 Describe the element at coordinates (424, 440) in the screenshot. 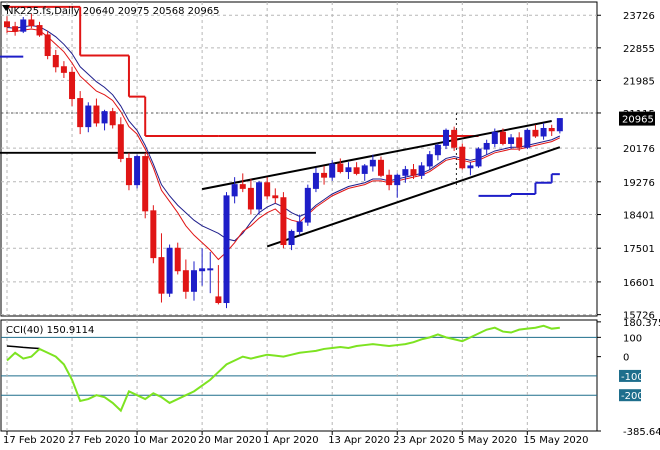

I see `time-tick-label: 23 Apr 2020` at that location.